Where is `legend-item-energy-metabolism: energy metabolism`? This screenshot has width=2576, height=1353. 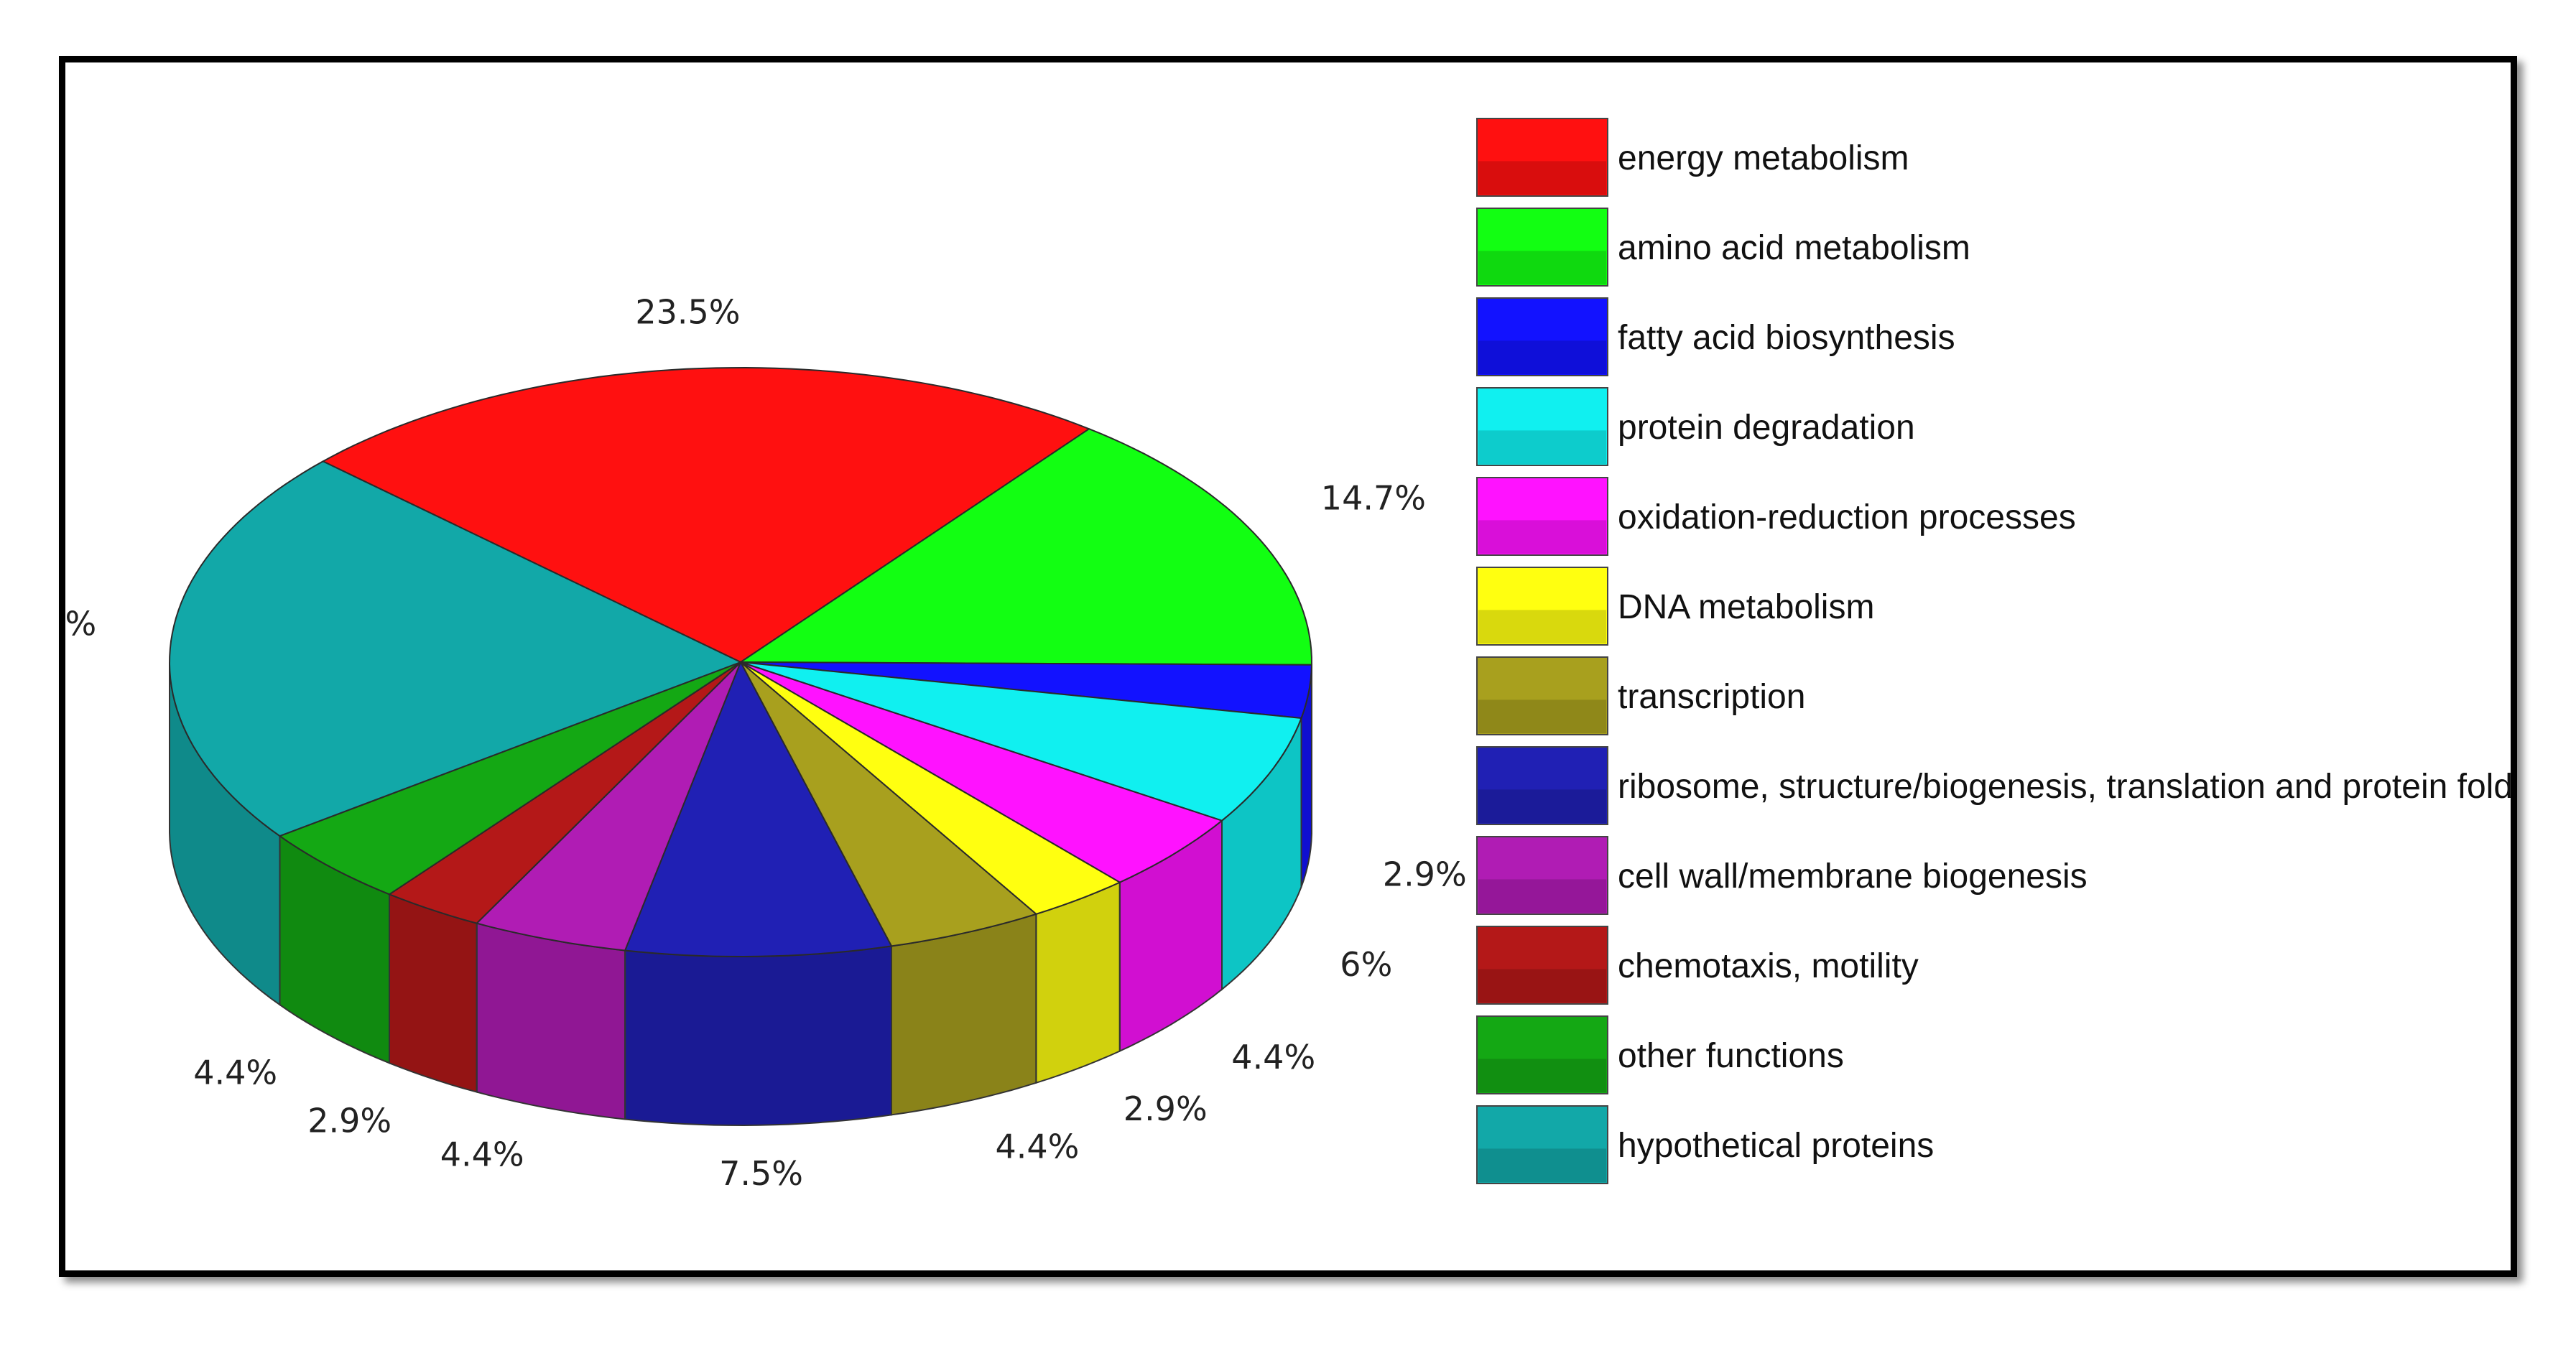 legend-item-energy-metabolism: energy metabolism is located at coordinates (1692, 158).